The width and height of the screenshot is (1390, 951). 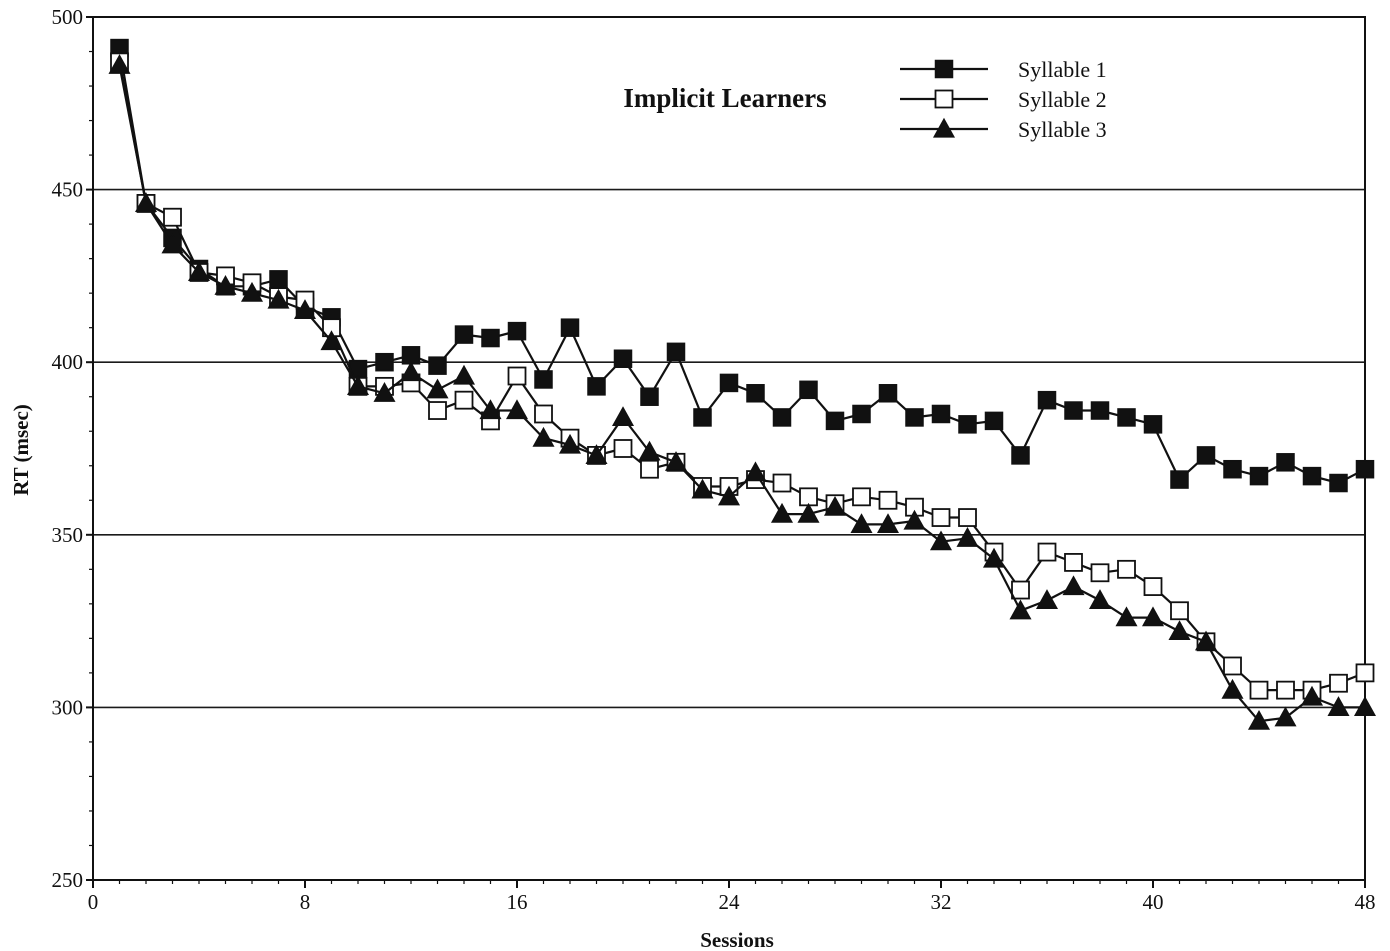 What do you see at coordinates (1365, 902) in the screenshot?
I see `x-tick-label-48: 48` at bounding box center [1365, 902].